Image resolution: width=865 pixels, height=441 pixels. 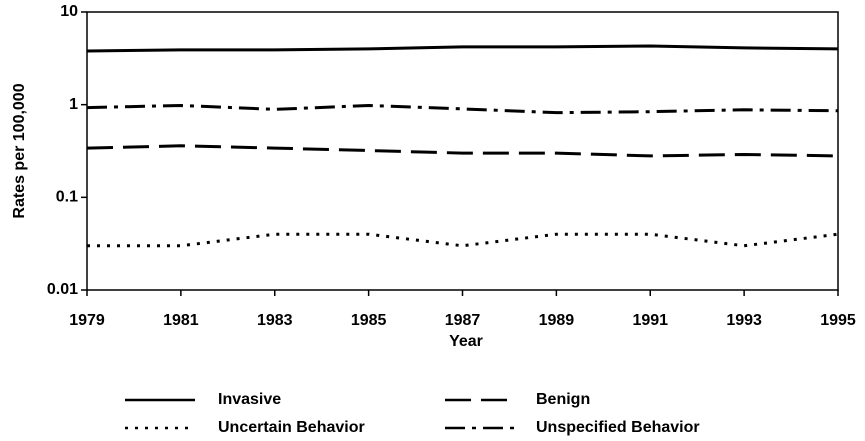 I want to click on x-tick-label: 1981, so click(x=181, y=320).